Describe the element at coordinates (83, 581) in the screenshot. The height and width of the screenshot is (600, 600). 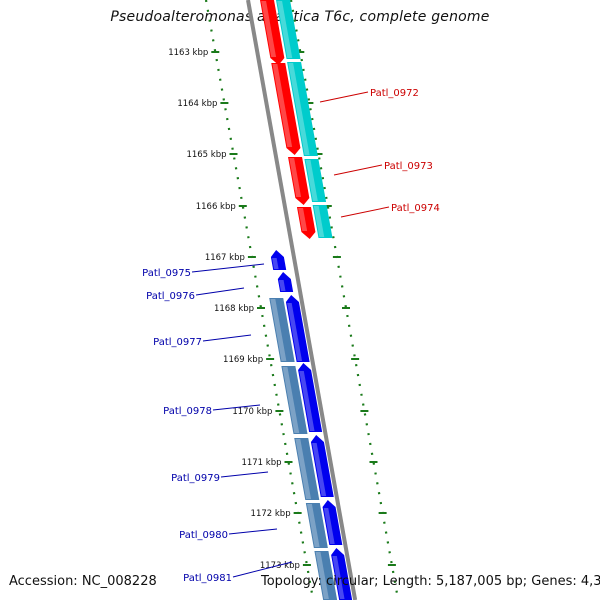
I see `accession-text: Accession: NC_008228` at that location.